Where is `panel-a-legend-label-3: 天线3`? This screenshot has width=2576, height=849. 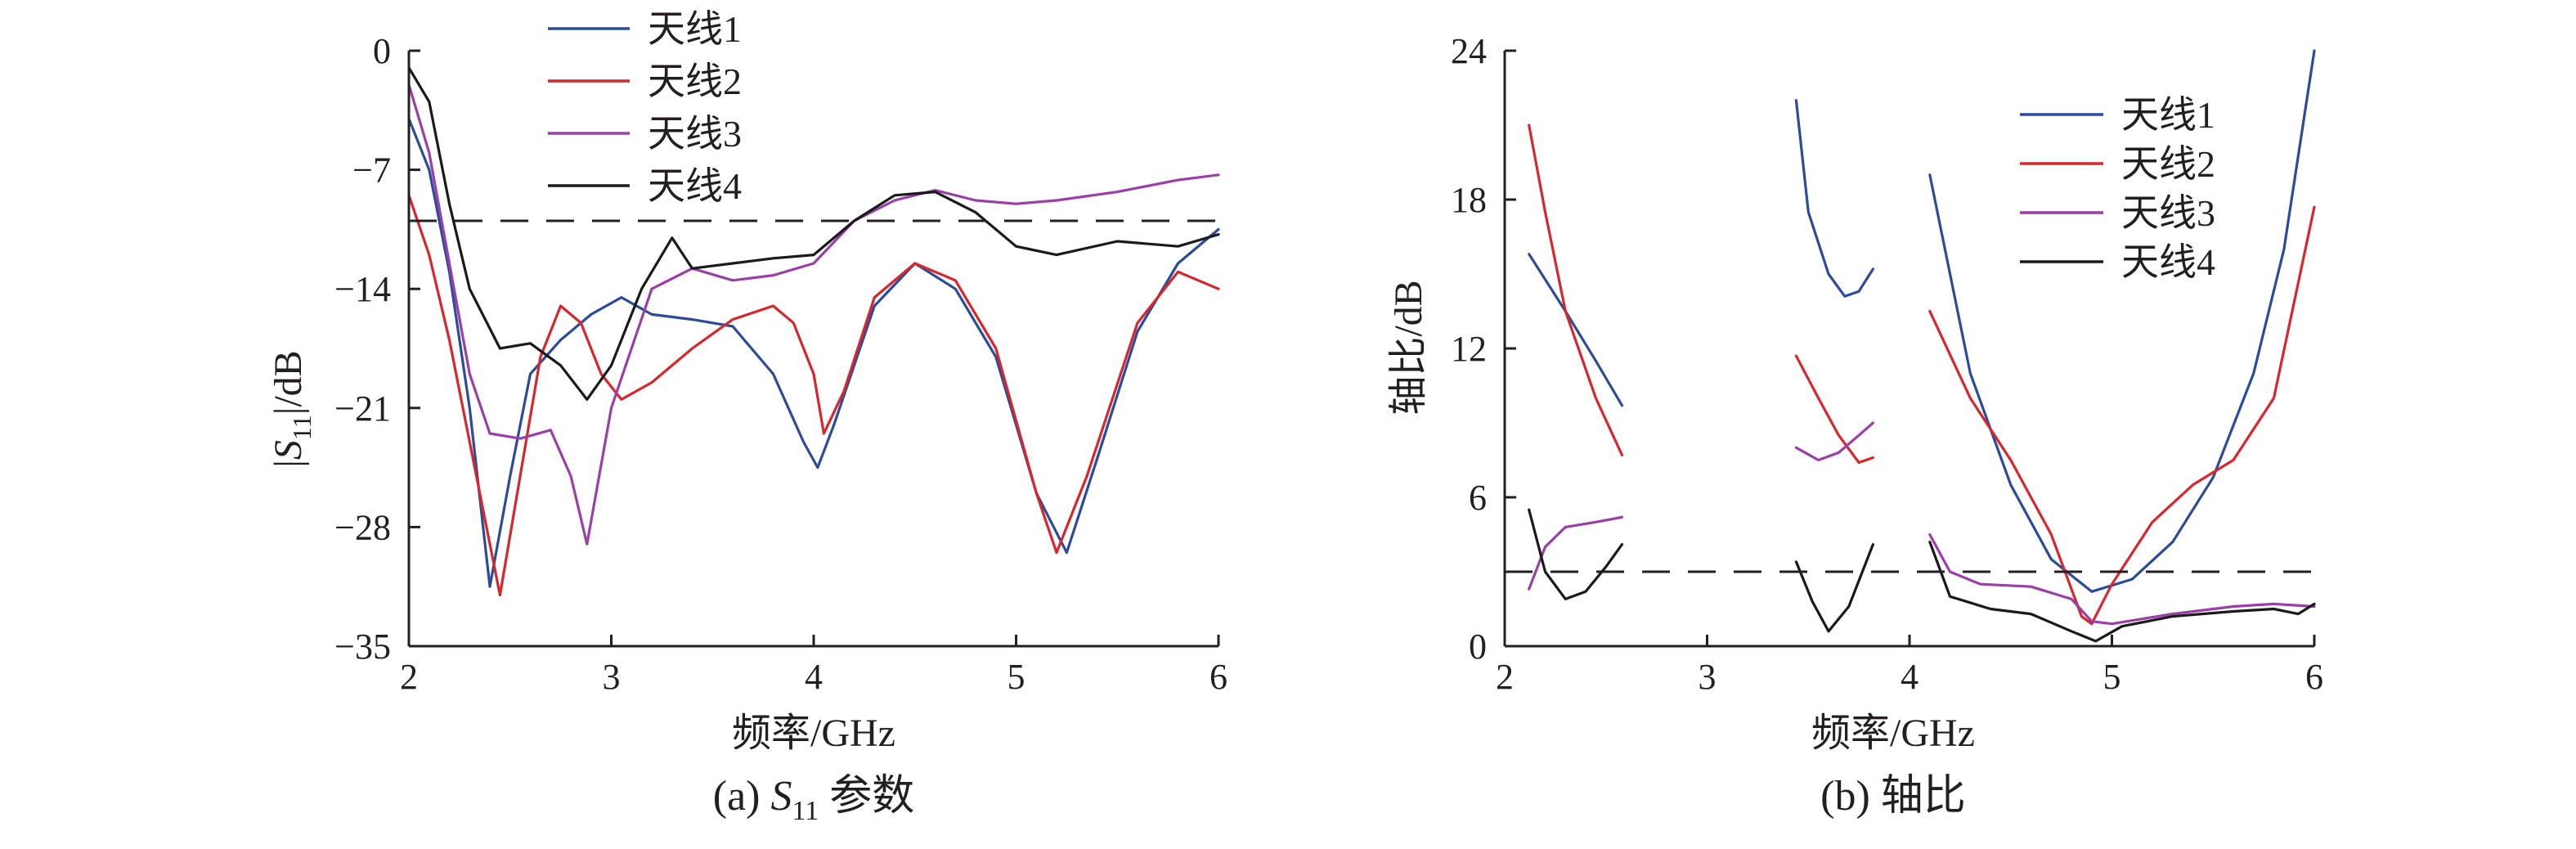 panel-a-legend-label-3: 天线3 is located at coordinates (695, 134).